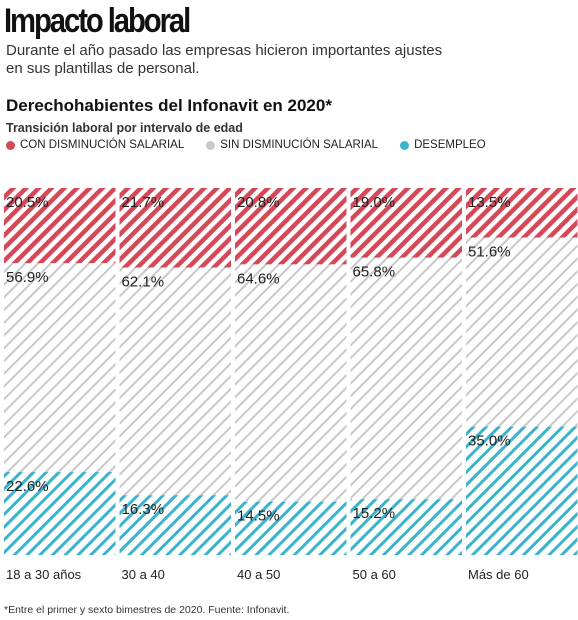 This screenshot has width=578, height=620. Describe the element at coordinates (258, 202) in the screenshot. I see `value-label-40-a-50-con-disminucion: 20.8%` at that location.